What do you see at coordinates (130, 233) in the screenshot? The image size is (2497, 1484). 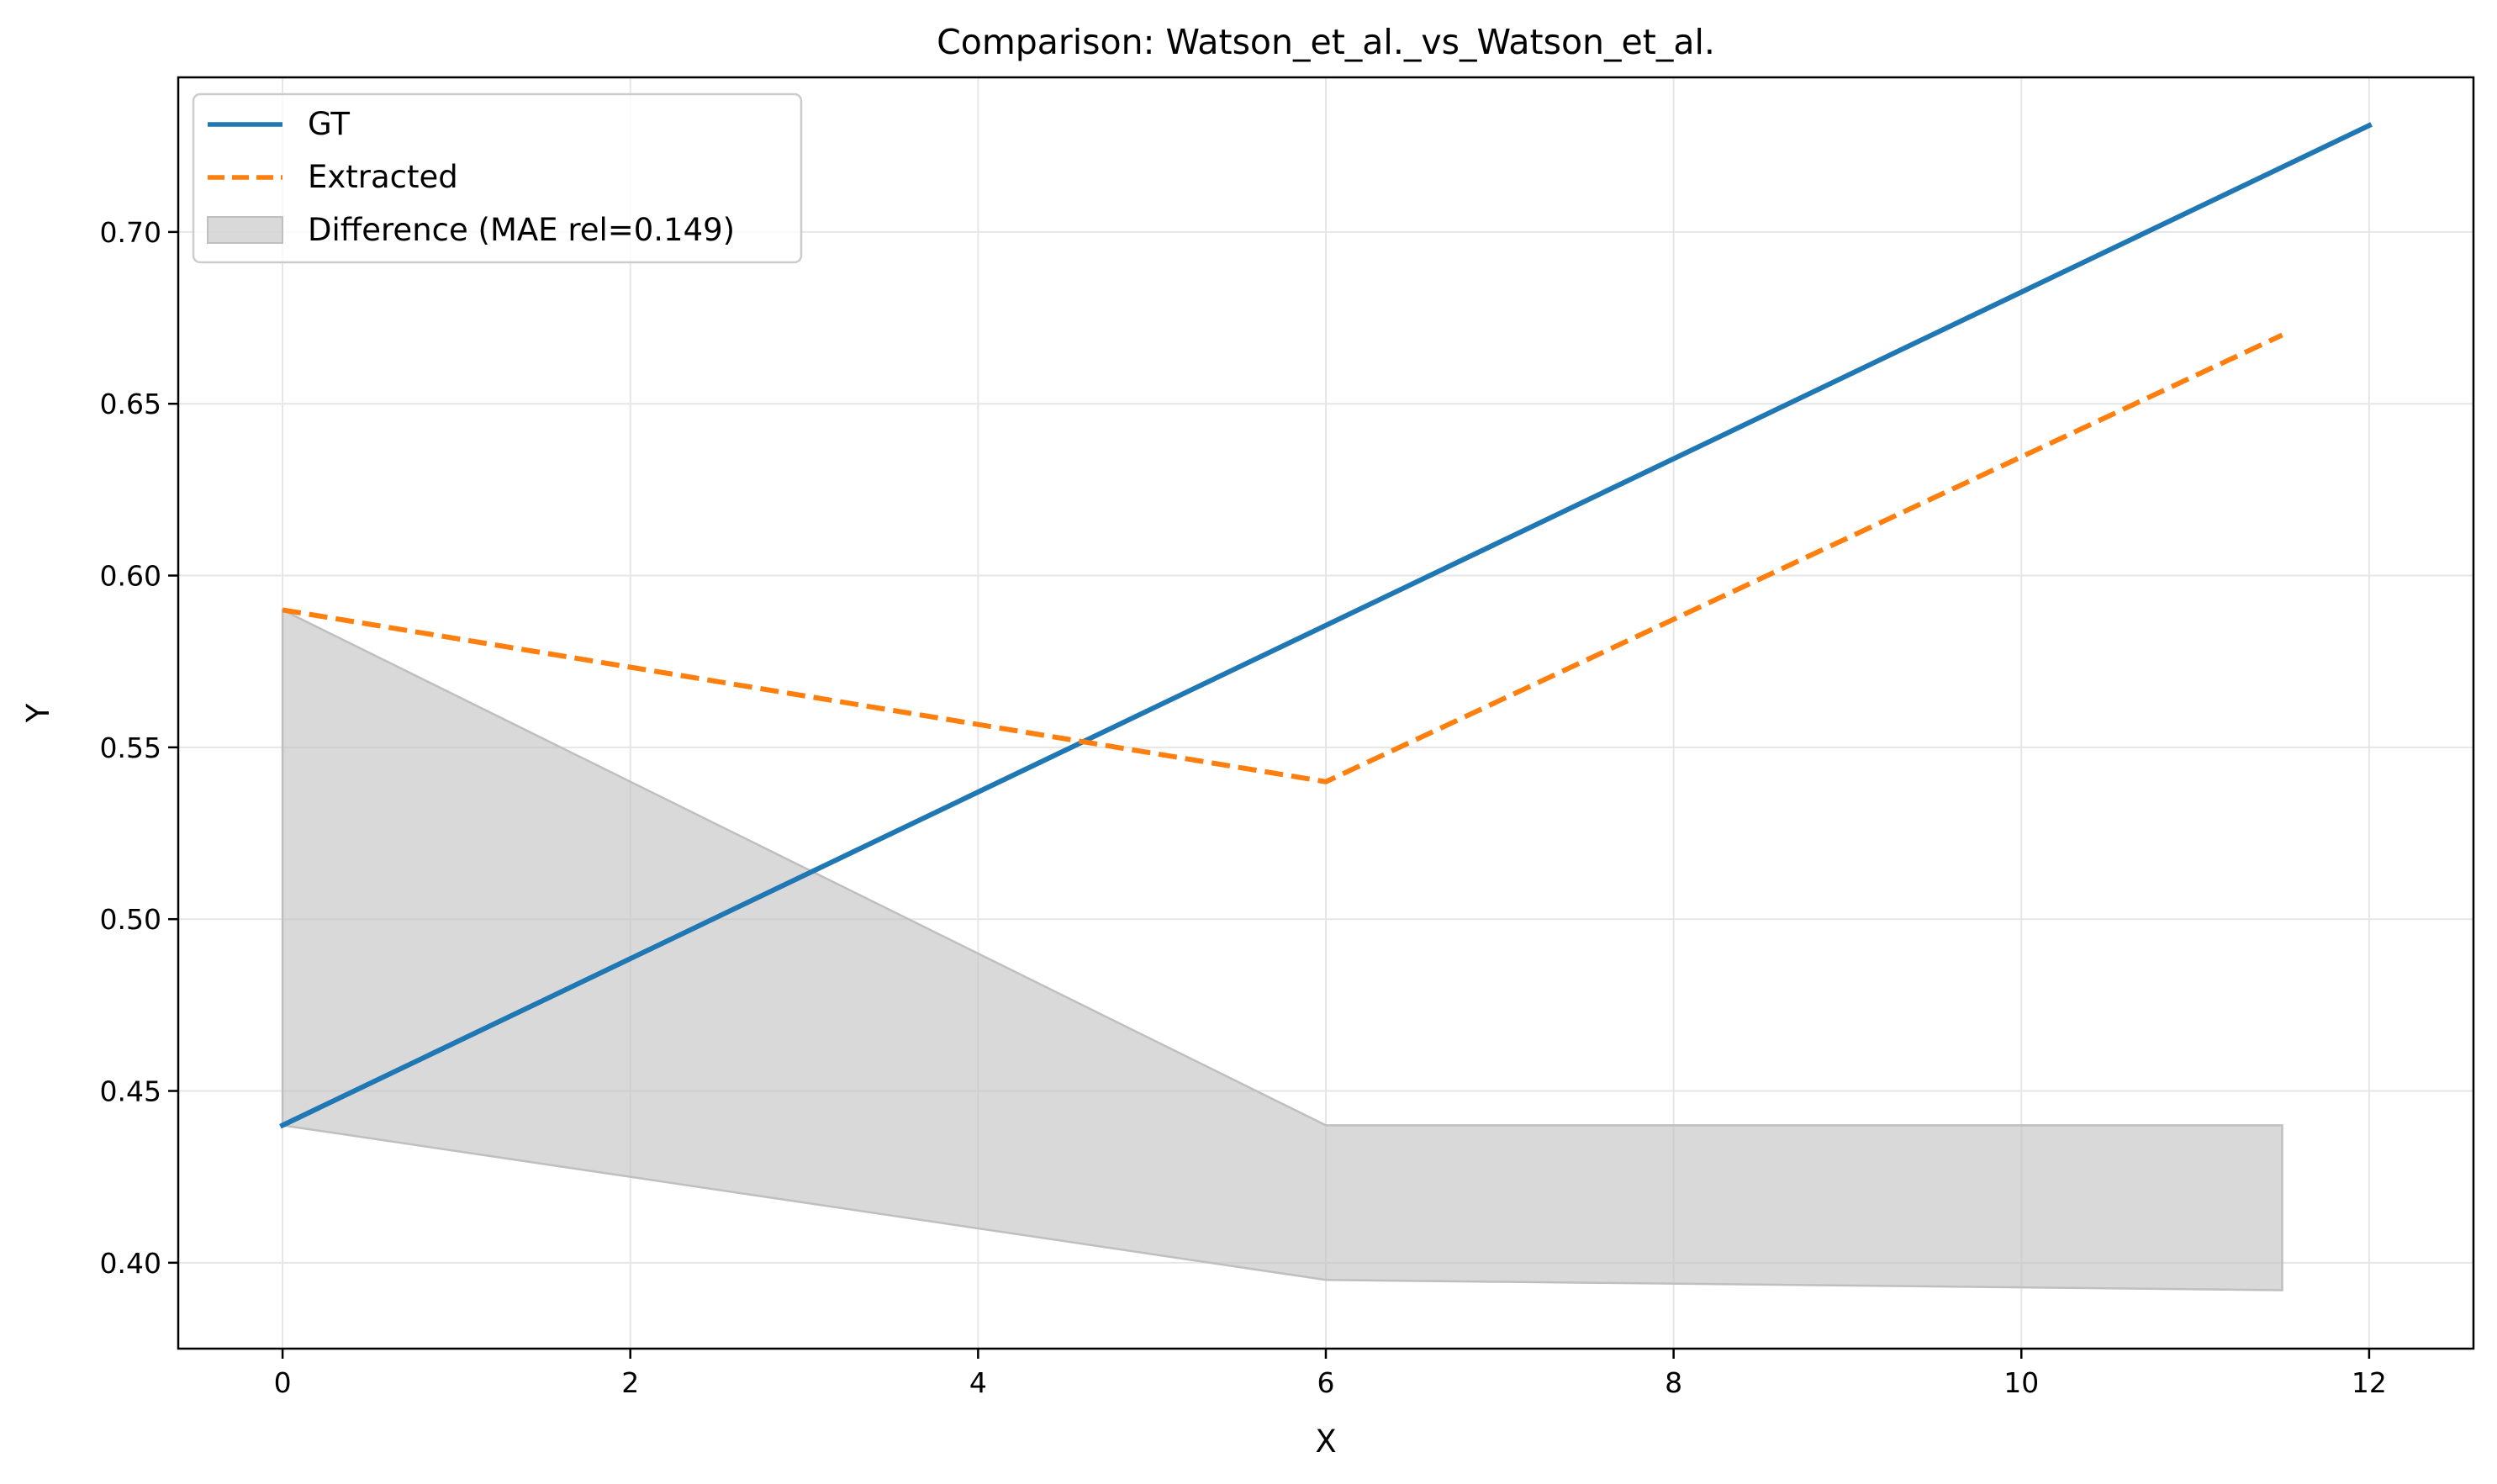 I see `y-tick-label: 0.70` at bounding box center [130, 233].